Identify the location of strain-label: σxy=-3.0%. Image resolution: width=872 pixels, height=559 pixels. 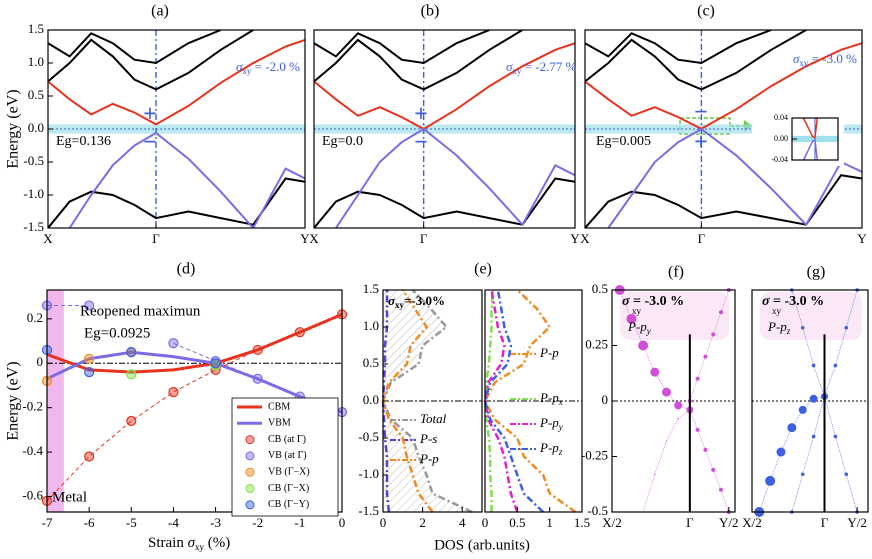
(416, 301).